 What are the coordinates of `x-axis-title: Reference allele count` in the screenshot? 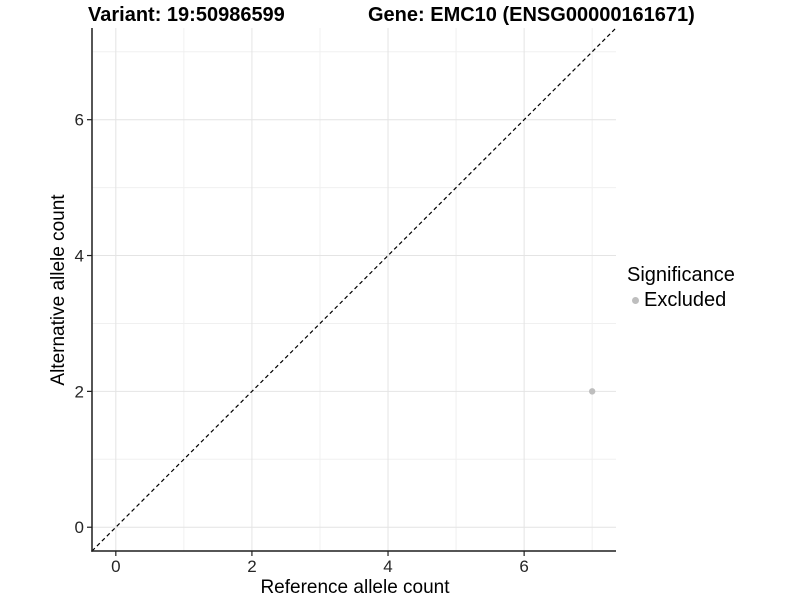 It's located at (355, 587).